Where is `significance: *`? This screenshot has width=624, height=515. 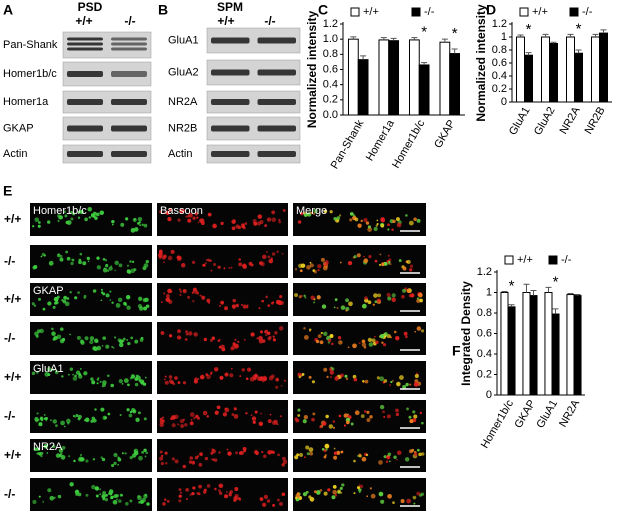
significance: * is located at coordinates (579, 28).